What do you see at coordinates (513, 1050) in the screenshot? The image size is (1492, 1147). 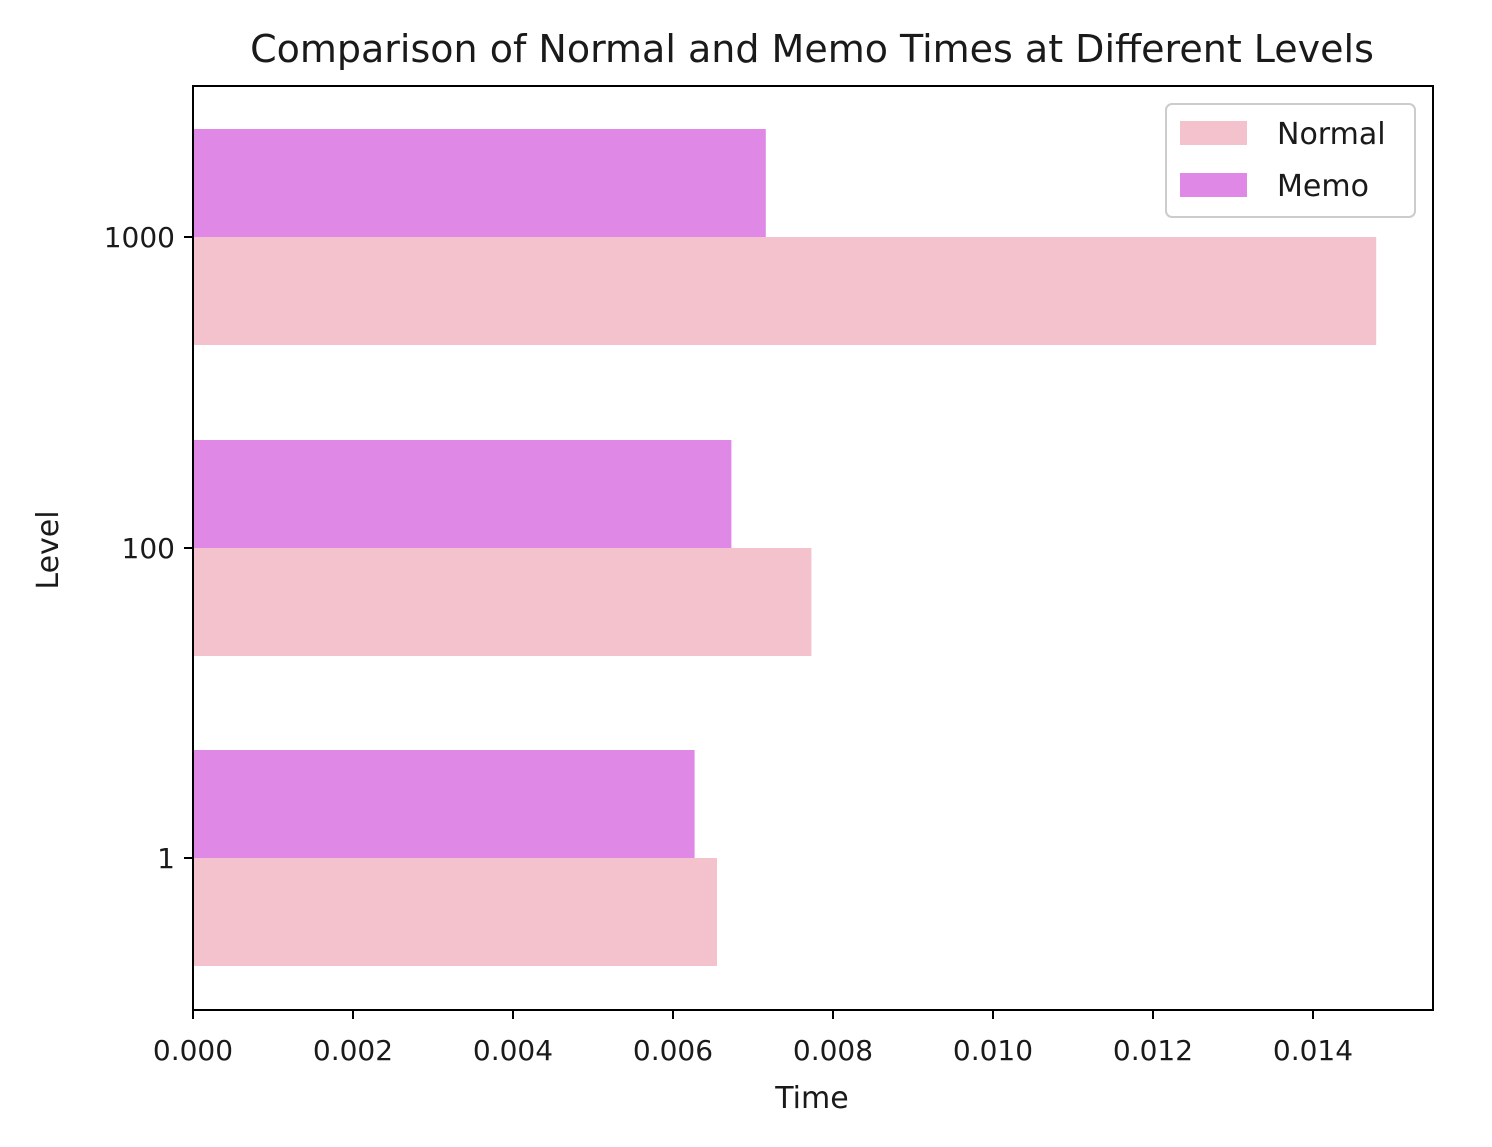 I see `x-tick-label: 0.004` at bounding box center [513, 1050].